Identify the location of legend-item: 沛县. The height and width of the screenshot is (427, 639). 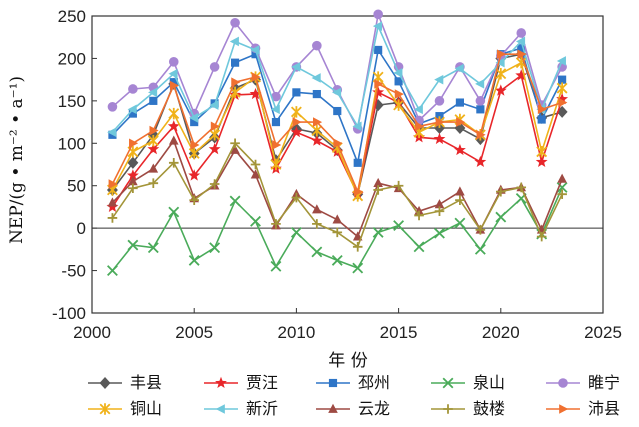
(583, 408).